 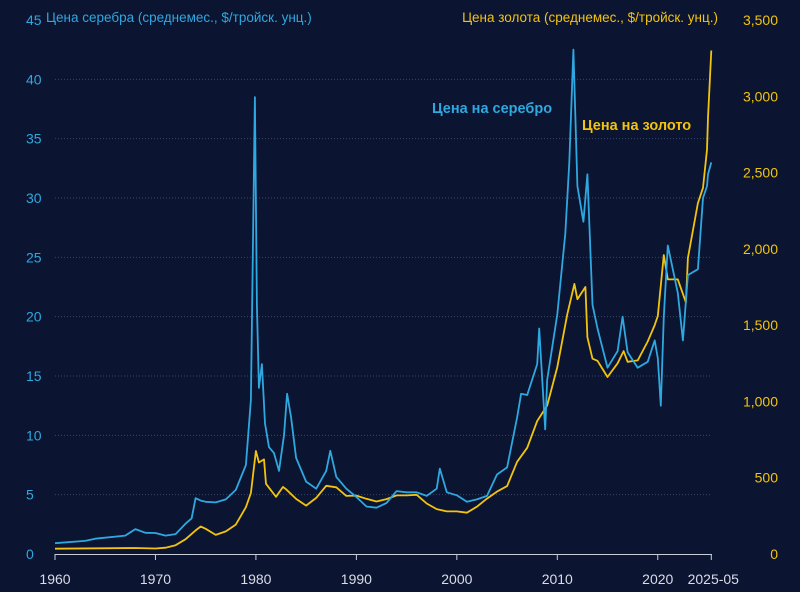 I want to click on left-tick-label: 10, so click(x=34, y=435).